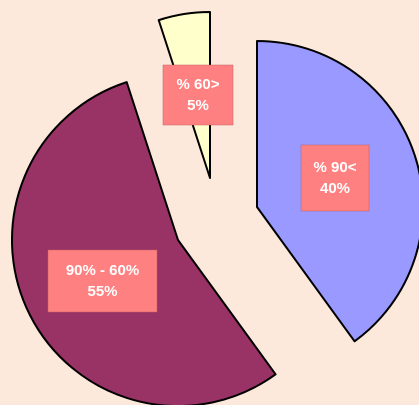  I want to click on value-label: 40%, so click(335, 188).